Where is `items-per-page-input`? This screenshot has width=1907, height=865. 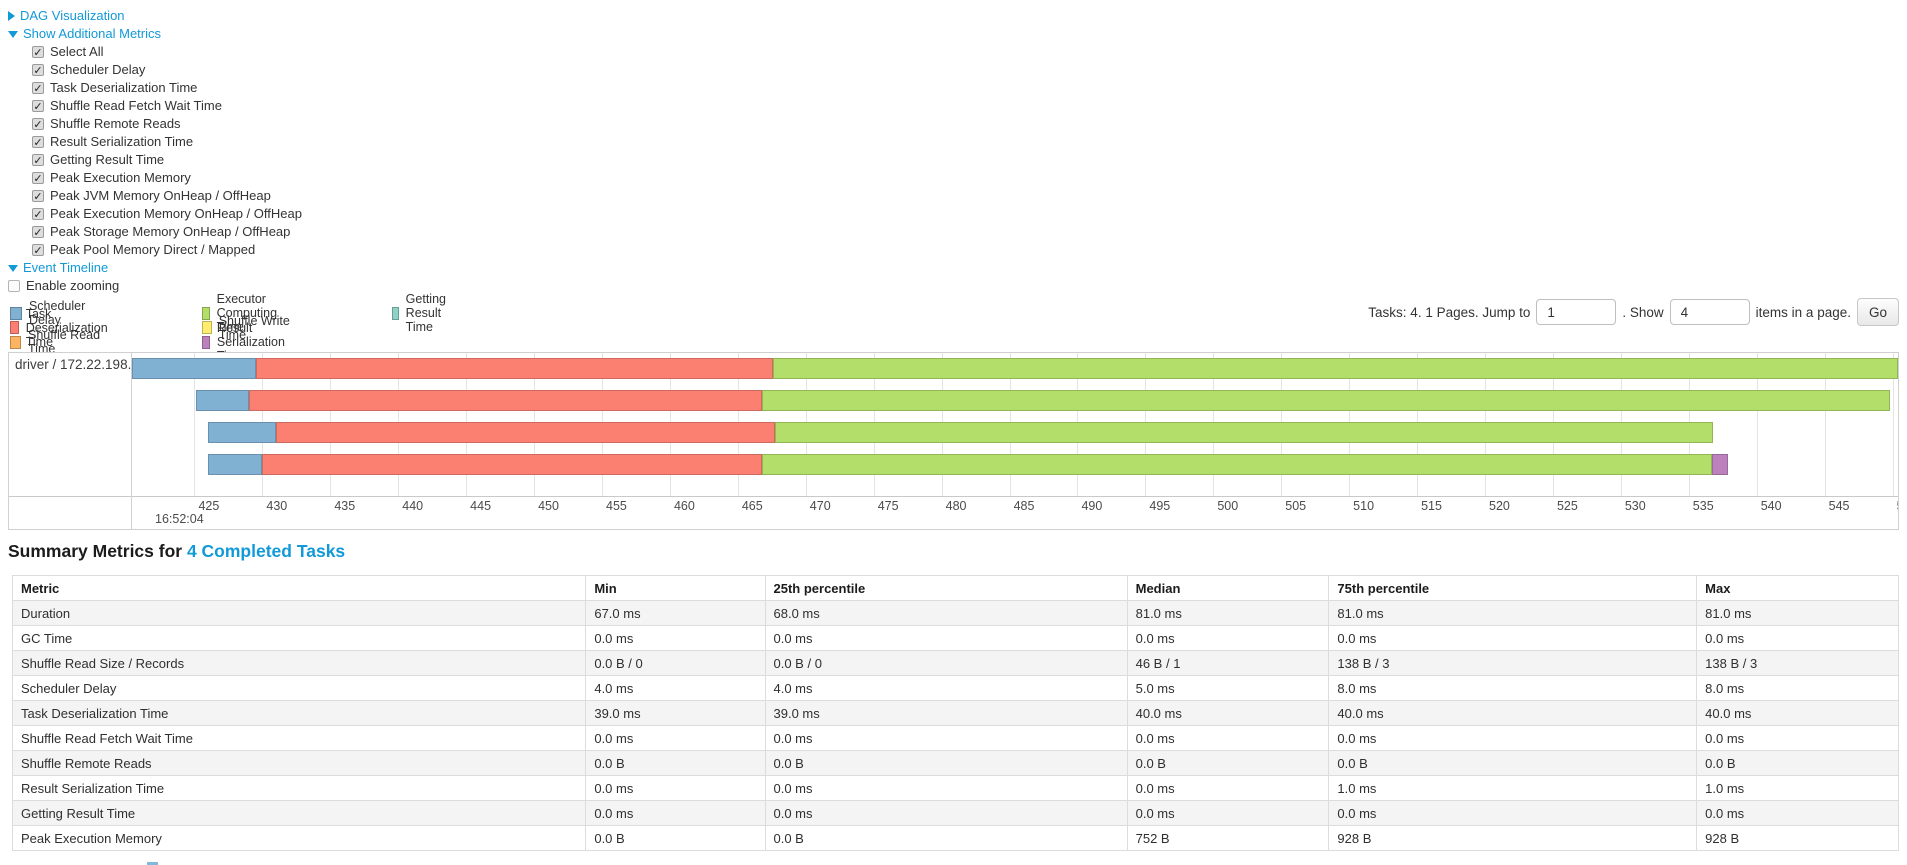
items-per-page-input is located at coordinates (1709, 312).